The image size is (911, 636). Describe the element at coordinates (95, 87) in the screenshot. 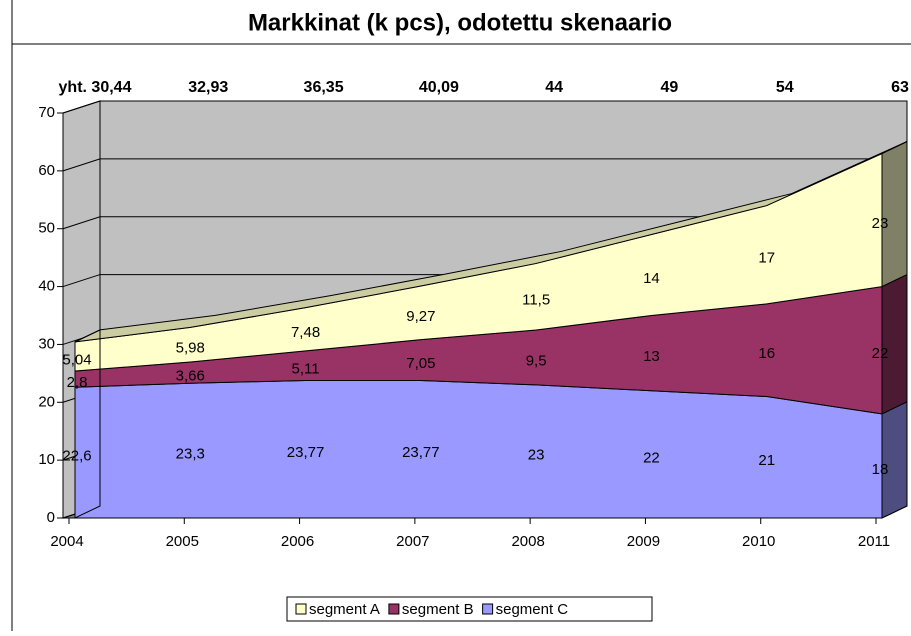

I see `total-label: yht. 30,44` at that location.